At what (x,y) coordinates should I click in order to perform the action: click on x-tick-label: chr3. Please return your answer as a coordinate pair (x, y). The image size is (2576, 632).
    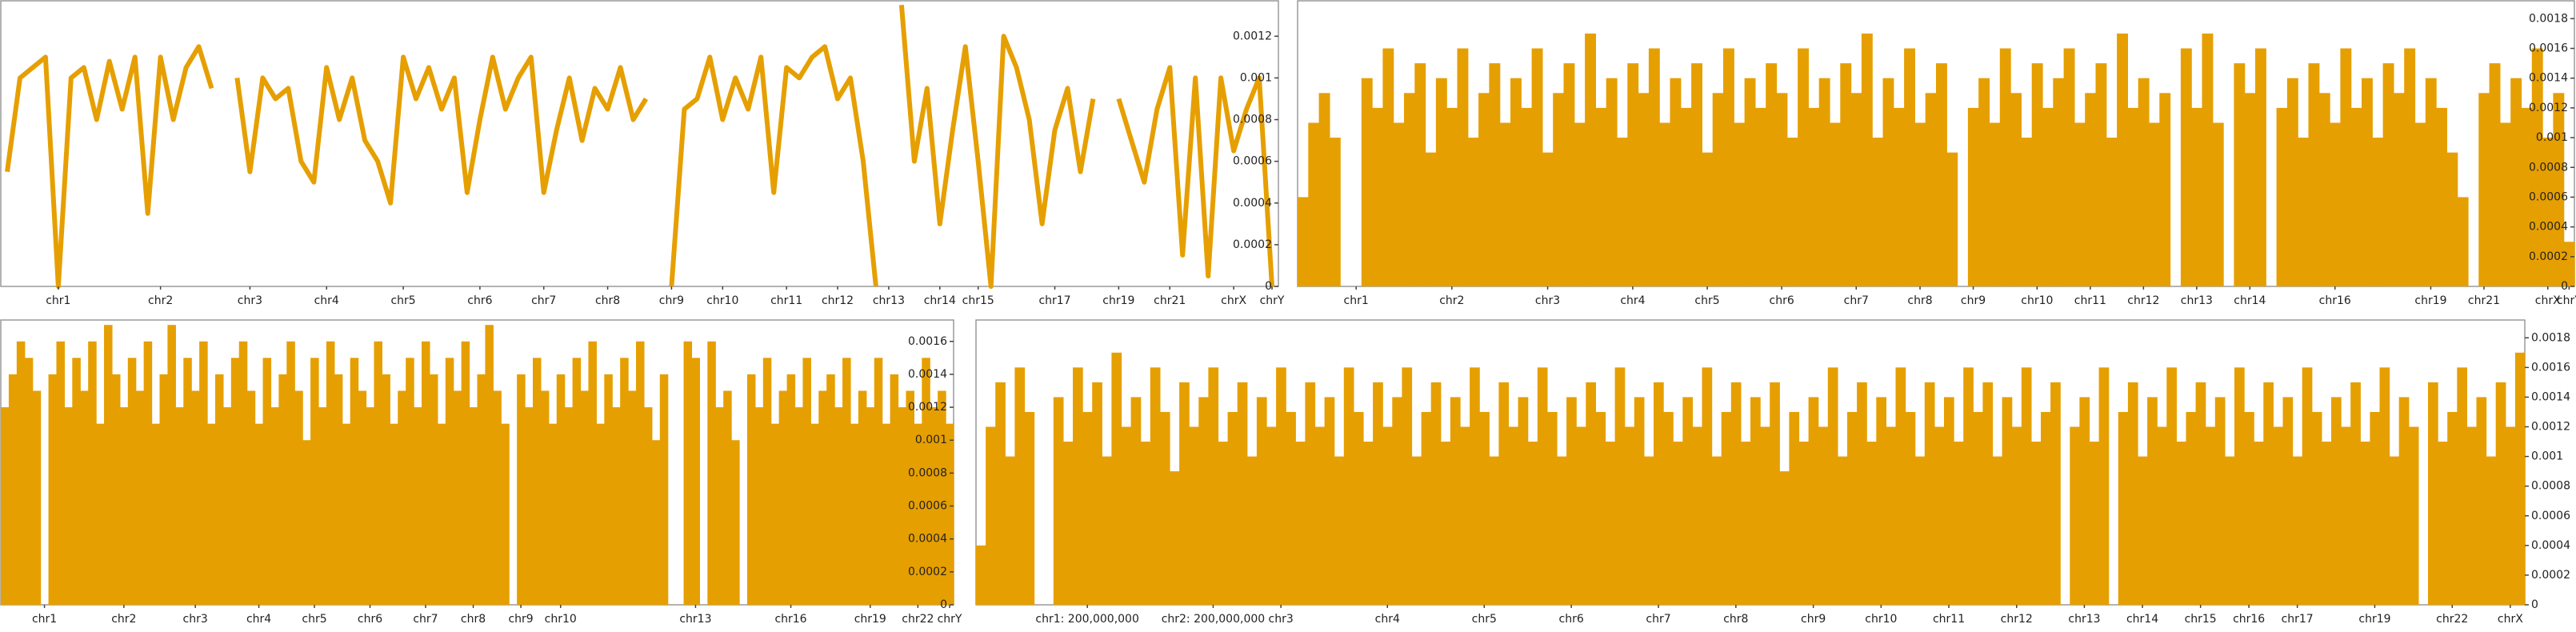
    Looking at the image, I should click on (1547, 300).